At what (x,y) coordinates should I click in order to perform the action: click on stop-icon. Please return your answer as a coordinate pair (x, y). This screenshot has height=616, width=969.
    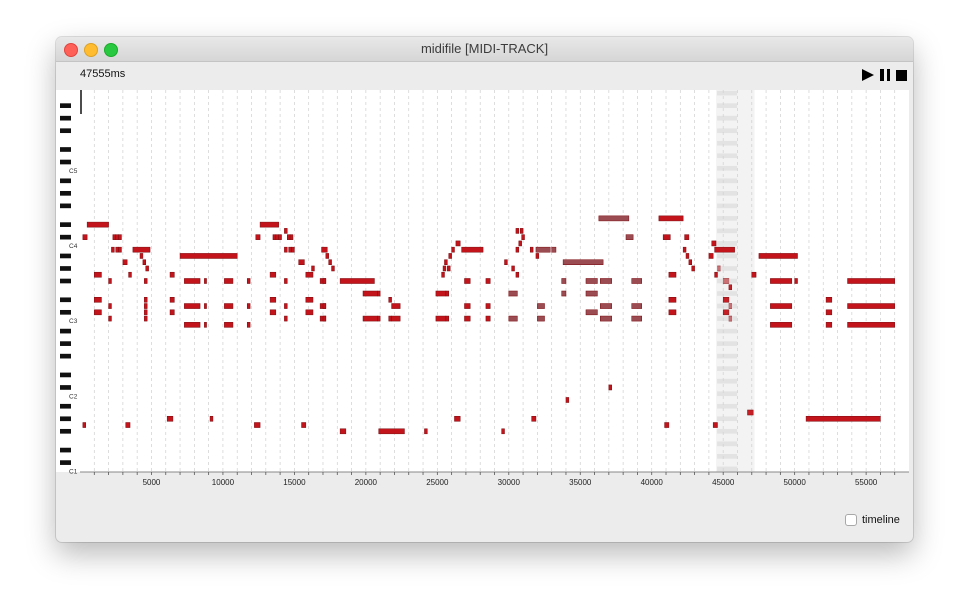
    Looking at the image, I should click on (901, 75).